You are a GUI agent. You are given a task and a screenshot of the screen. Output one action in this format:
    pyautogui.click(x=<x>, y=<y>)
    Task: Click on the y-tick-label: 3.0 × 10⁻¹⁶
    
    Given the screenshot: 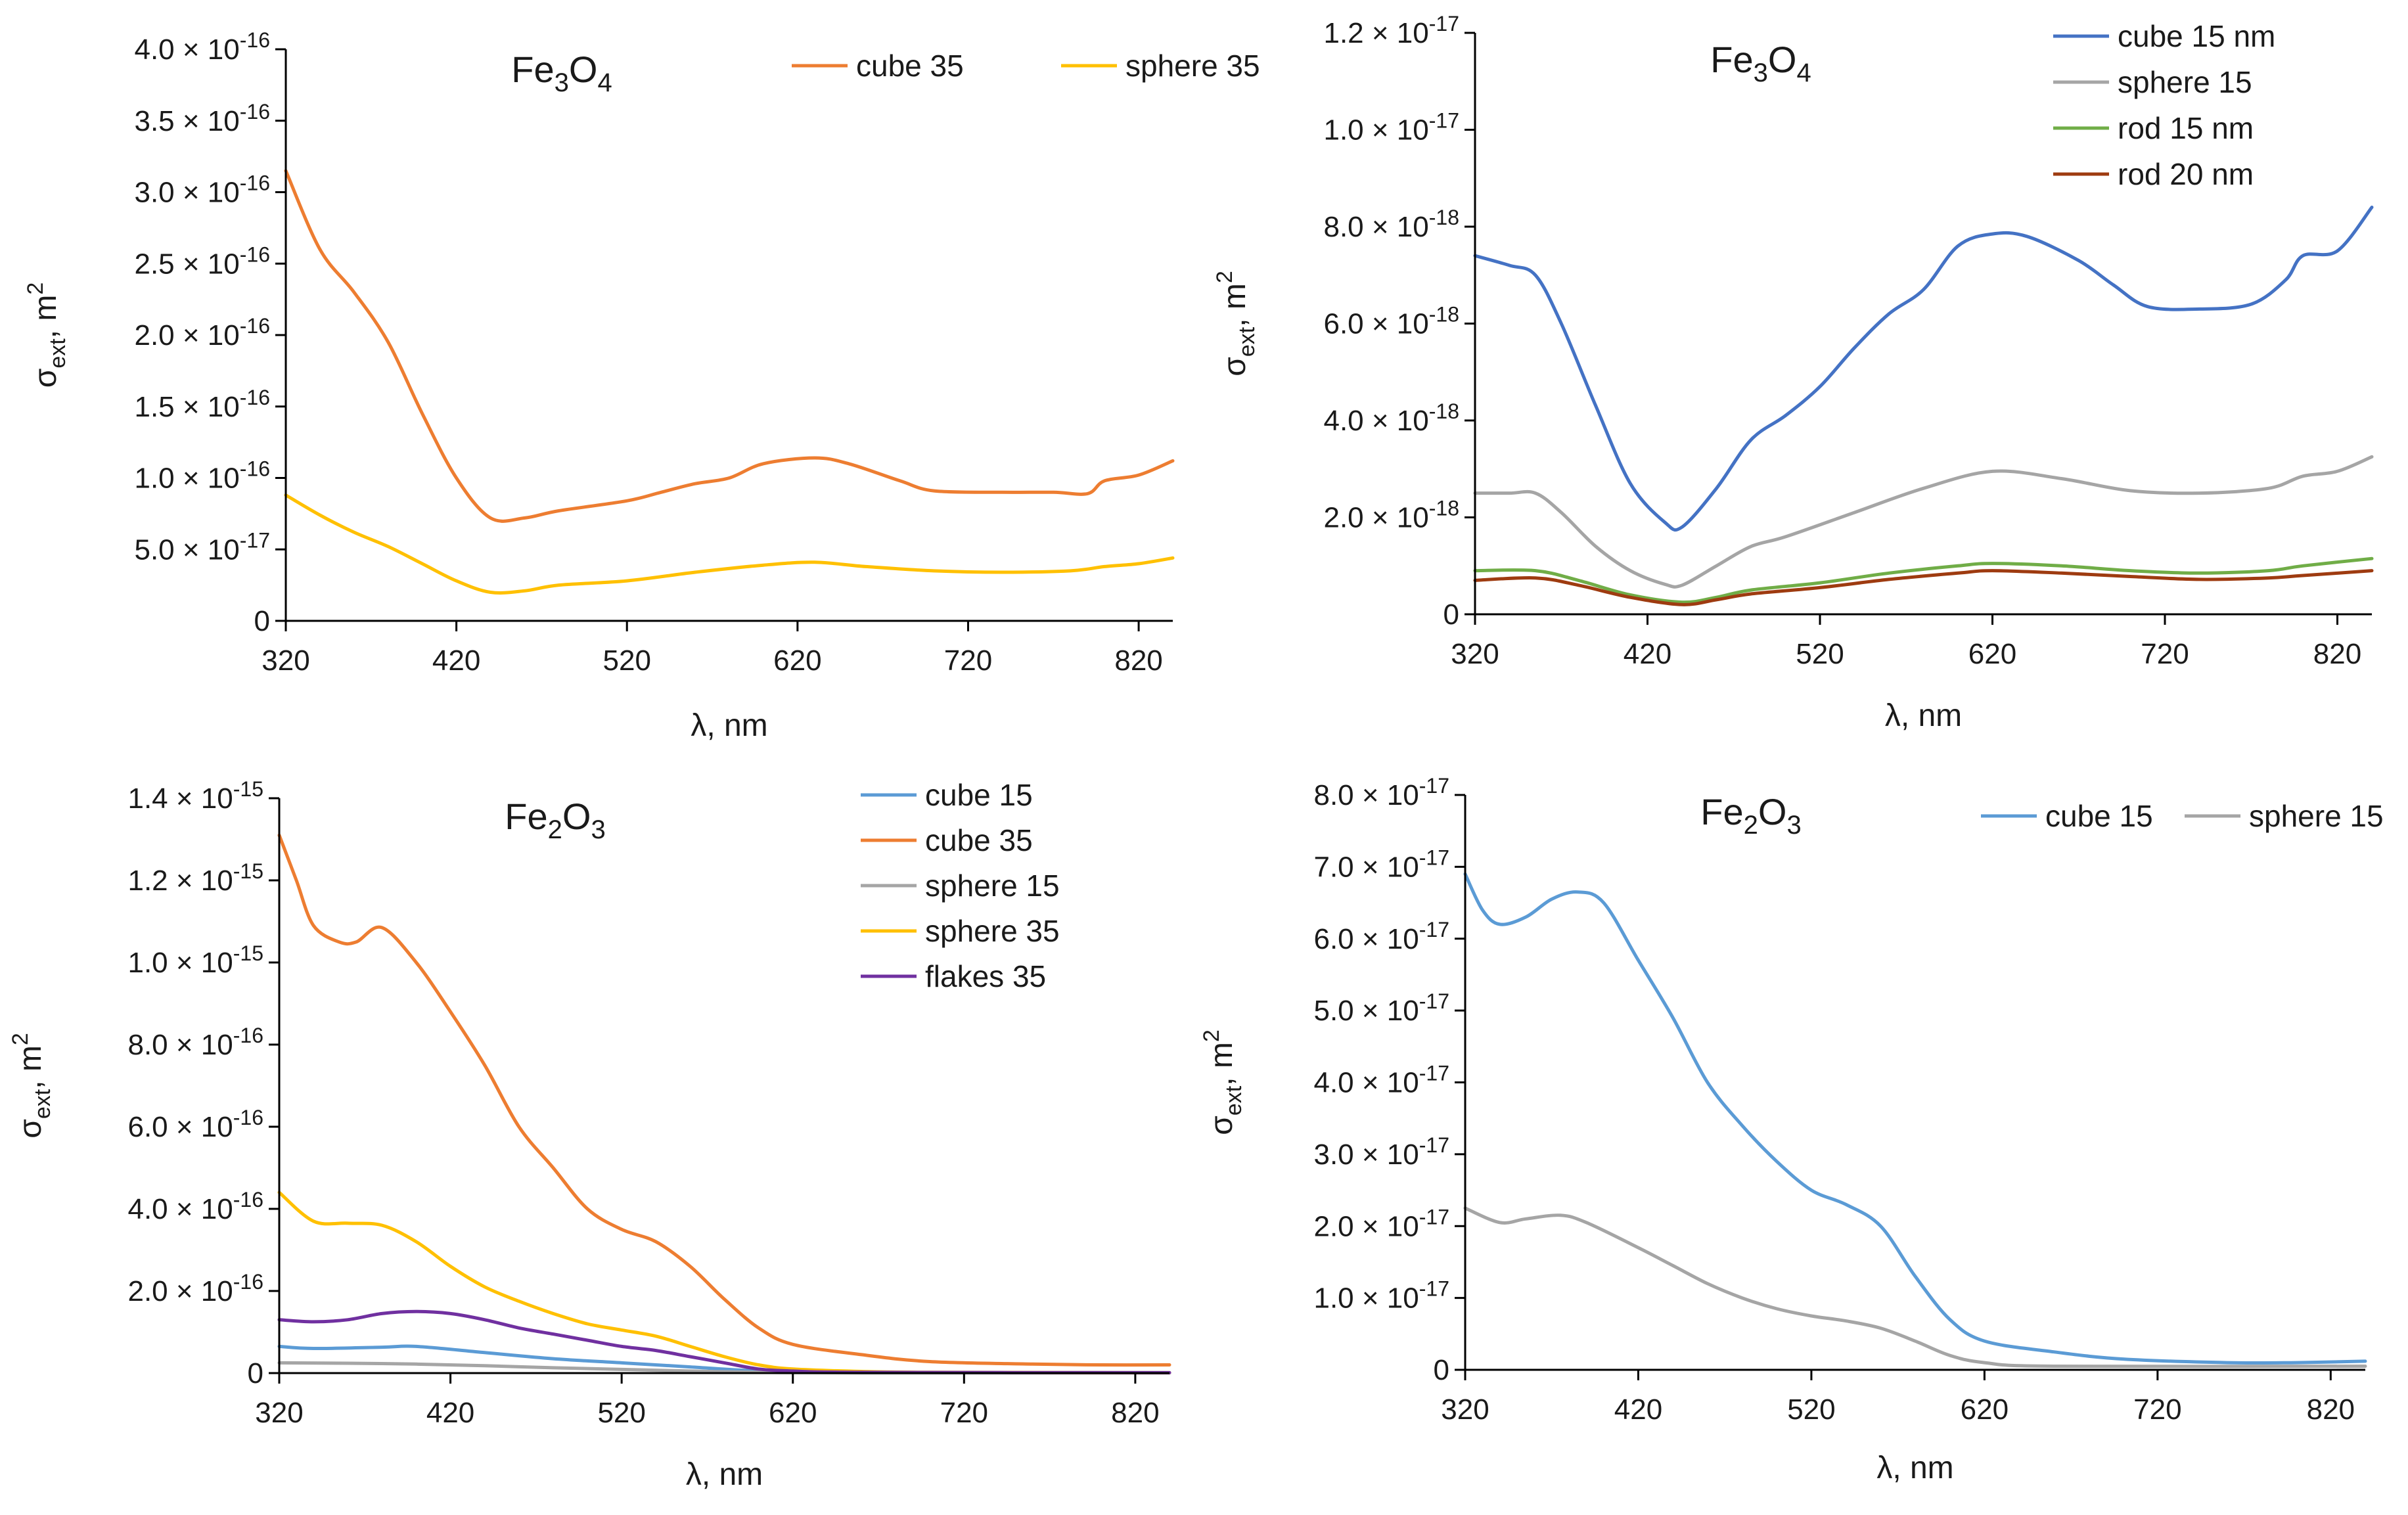 What is the action you would take?
    pyautogui.click(x=202, y=190)
    